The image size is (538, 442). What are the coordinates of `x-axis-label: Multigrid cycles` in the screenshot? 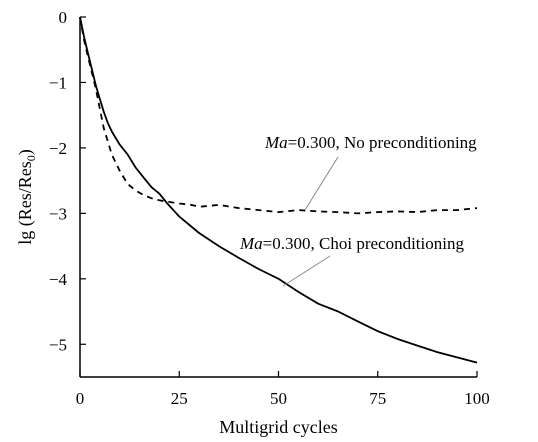 It's located at (278, 427).